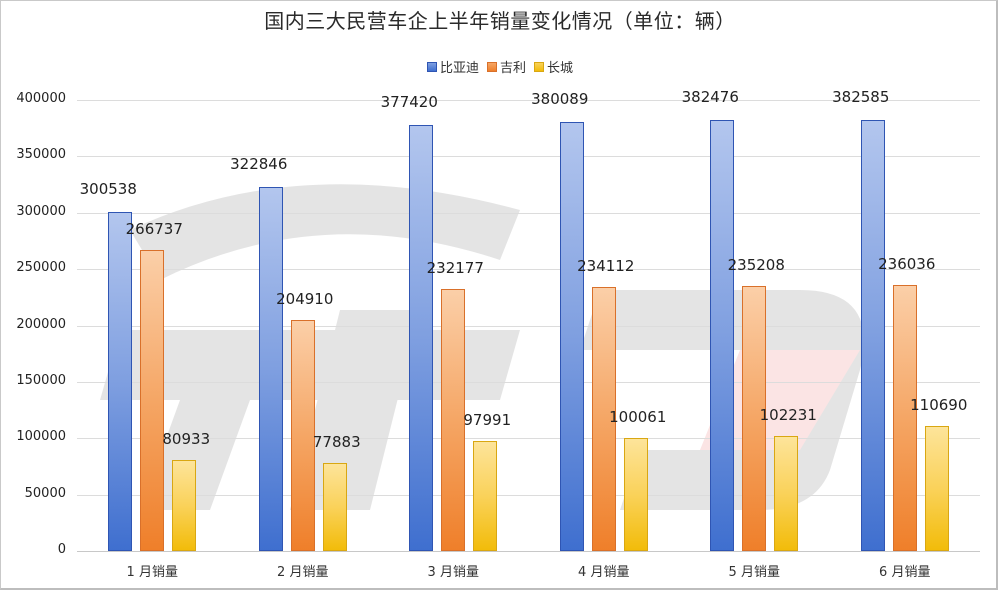 This screenshot has width=1000, height=592. What do you see at coordinates (604, 572) in the screenshot?
I see `x-axis-label: 4 月销量` at bounding box center [604, 572].